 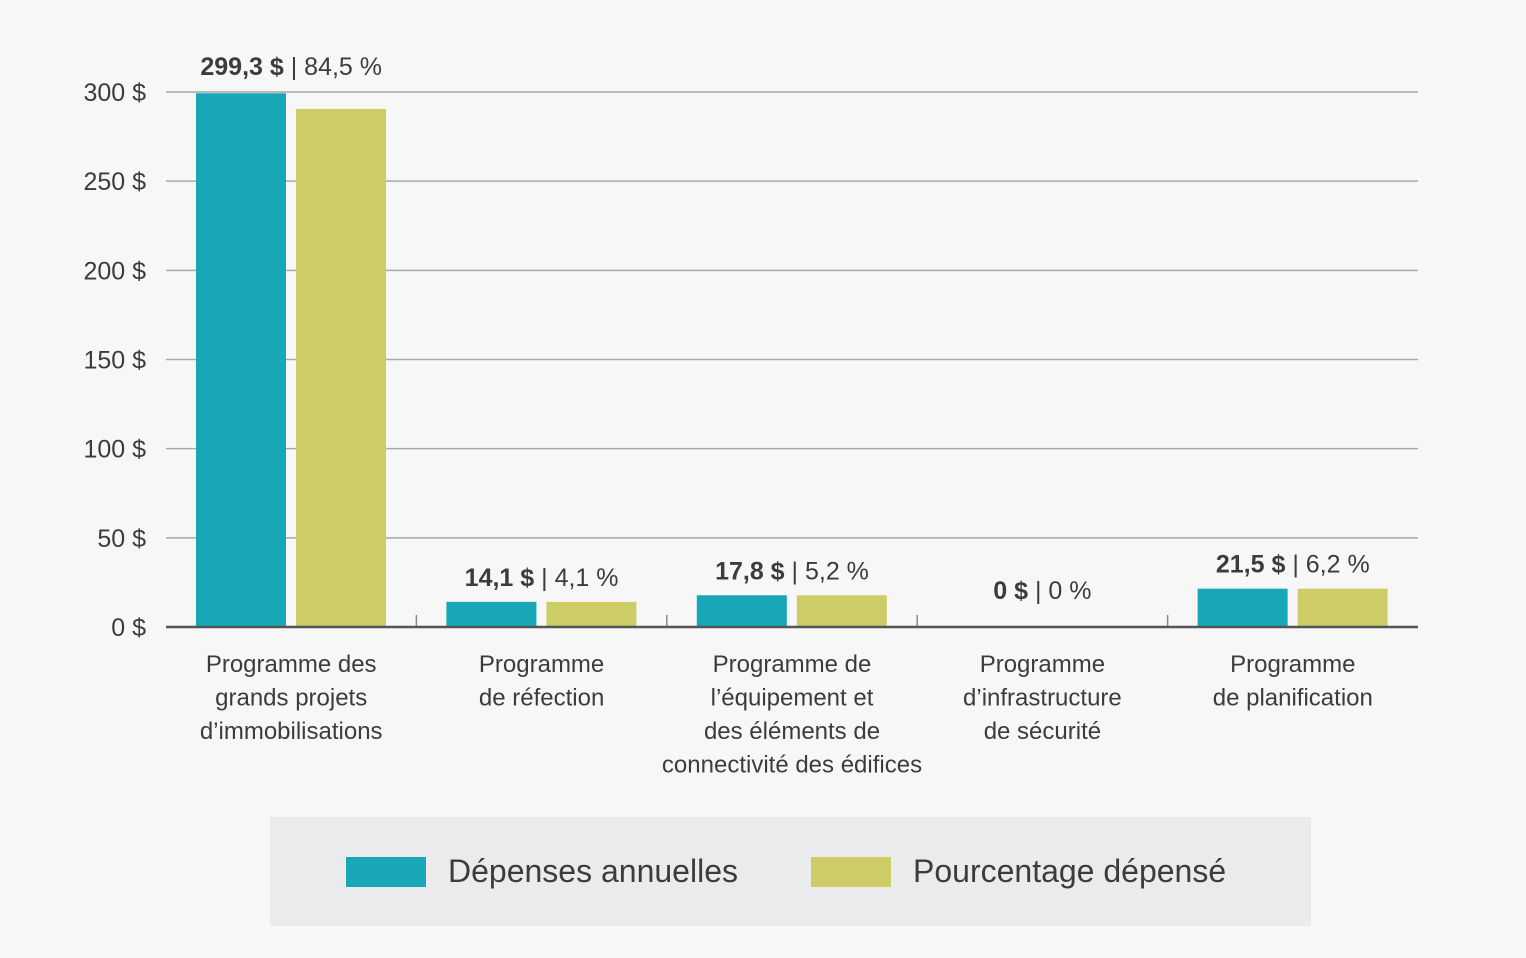 What do you see at coordinates (1293, 565) in the screenshot?
I see `data-label: 21,5 $ | 6,2 %` at bounding box center [1293, 565].